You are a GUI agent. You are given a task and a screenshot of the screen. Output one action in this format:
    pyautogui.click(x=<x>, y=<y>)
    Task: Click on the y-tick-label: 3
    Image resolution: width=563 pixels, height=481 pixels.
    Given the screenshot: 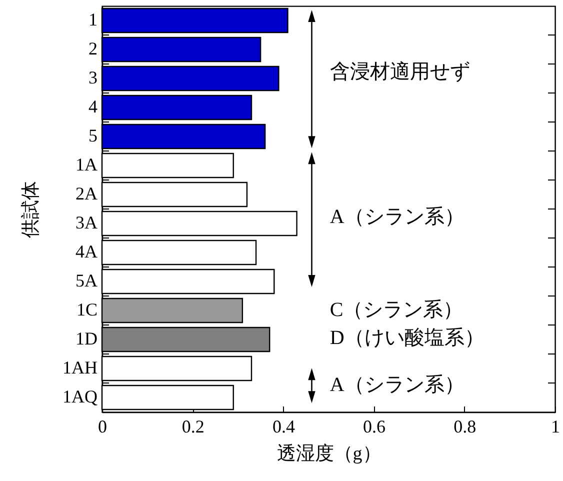 What is the action you would take?
    pyautogui.click(x=93, y=78)
    